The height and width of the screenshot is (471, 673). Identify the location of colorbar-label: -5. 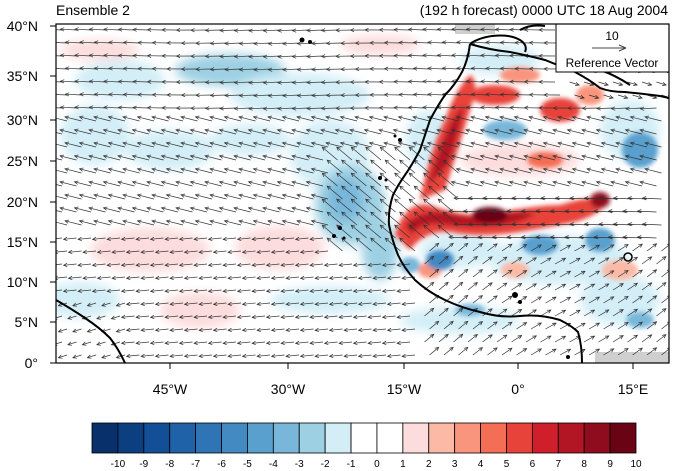
(247, 464).